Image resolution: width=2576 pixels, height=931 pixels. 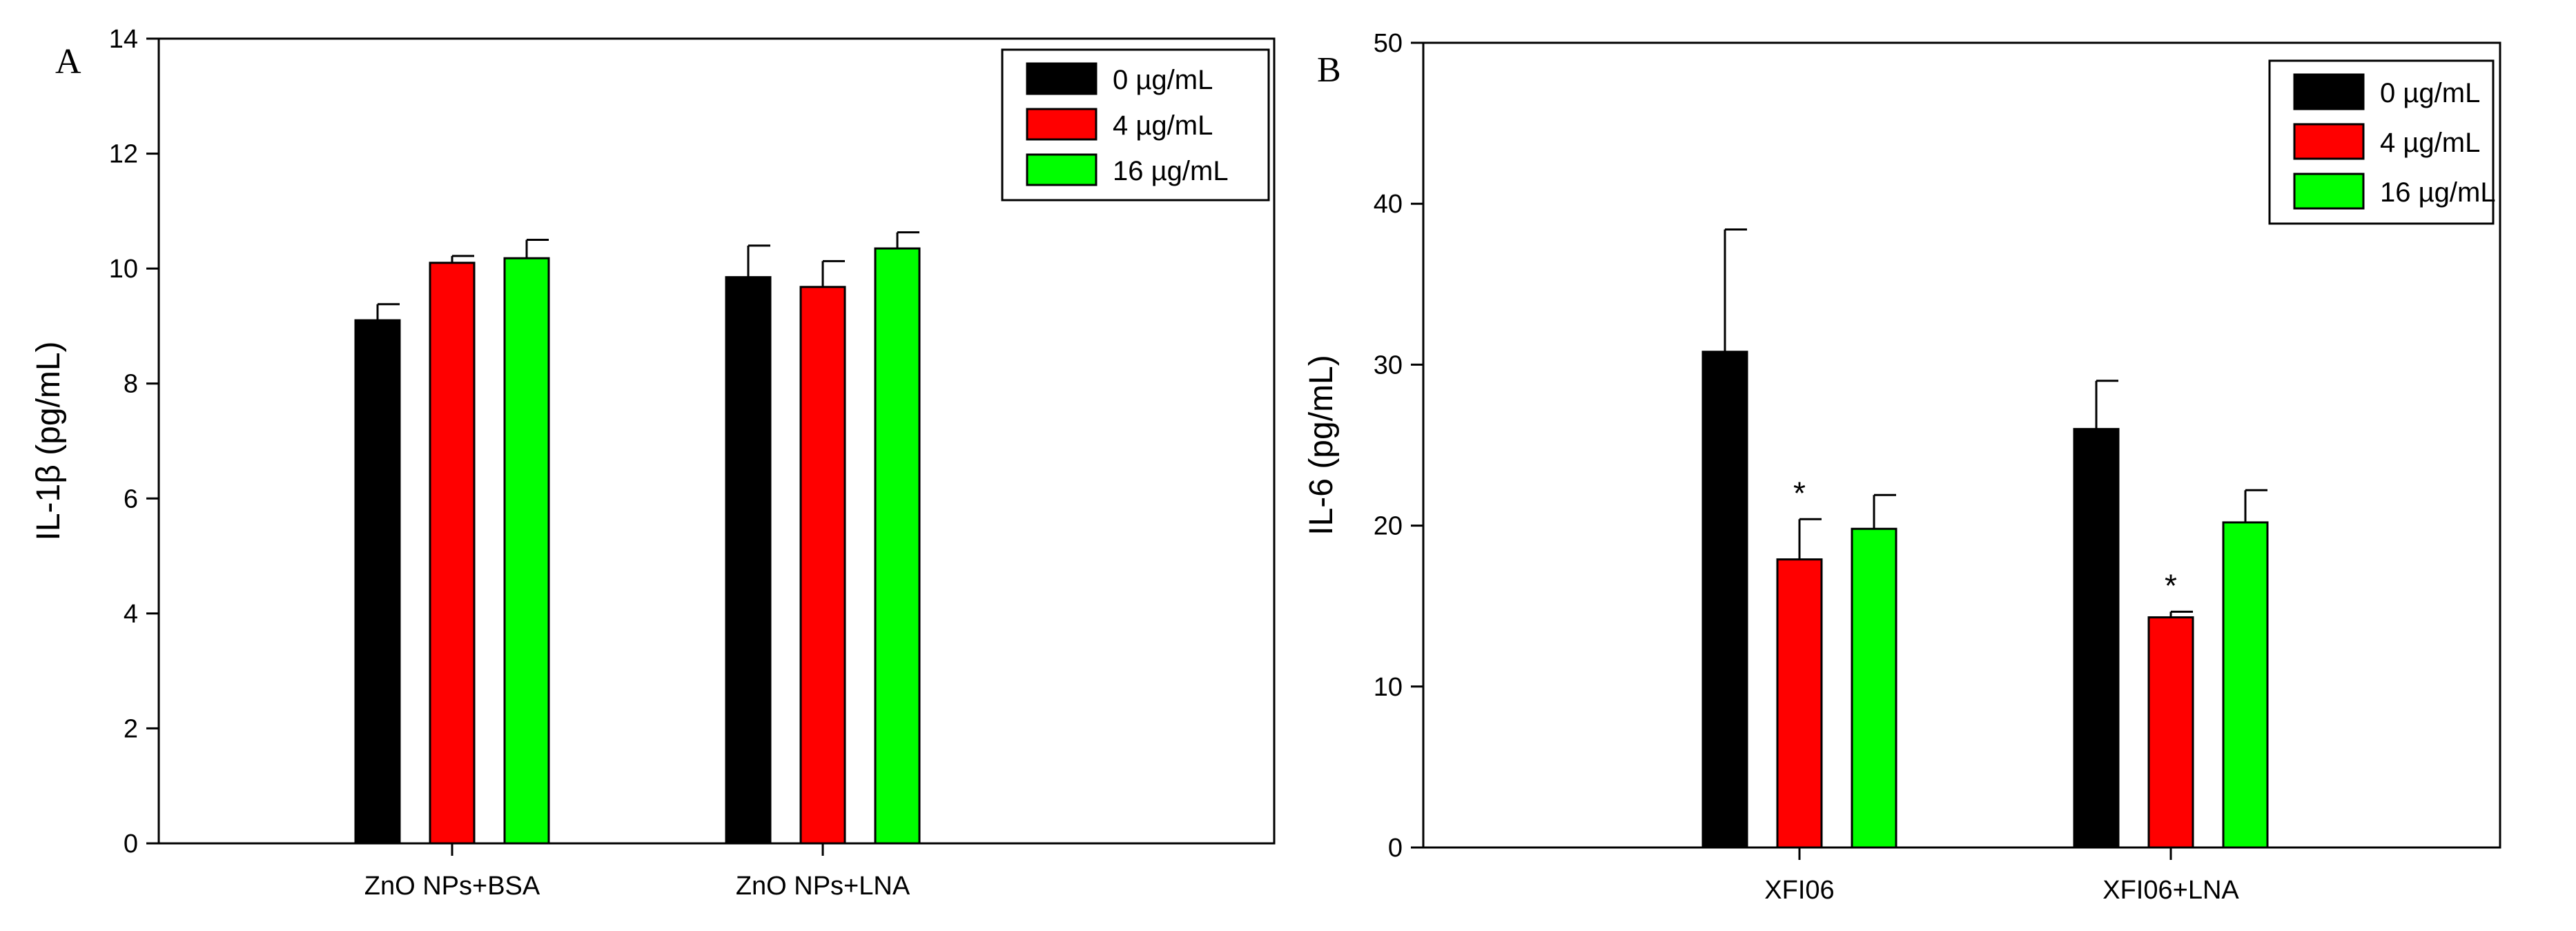 What do you see at coordinates (131, 728) in the screenshot?
I see `y-tick-label: 2` at bounding box center [131, 728].